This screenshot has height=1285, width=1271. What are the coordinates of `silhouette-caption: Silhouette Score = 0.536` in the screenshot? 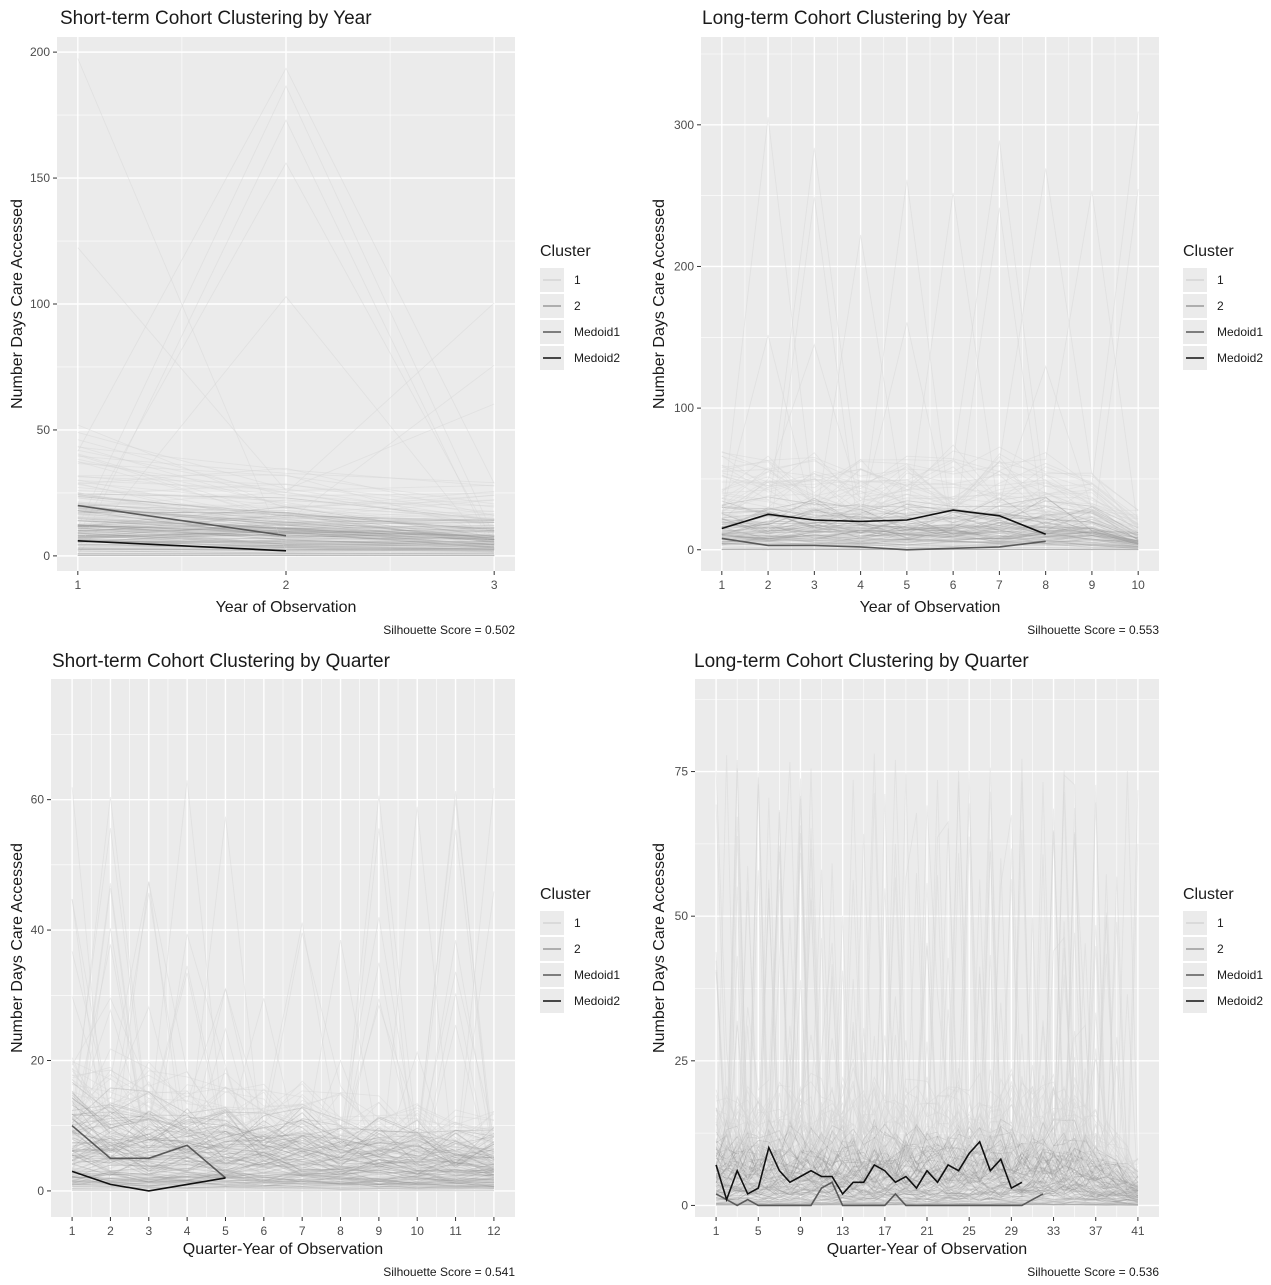 It's located at (1093, 1272).